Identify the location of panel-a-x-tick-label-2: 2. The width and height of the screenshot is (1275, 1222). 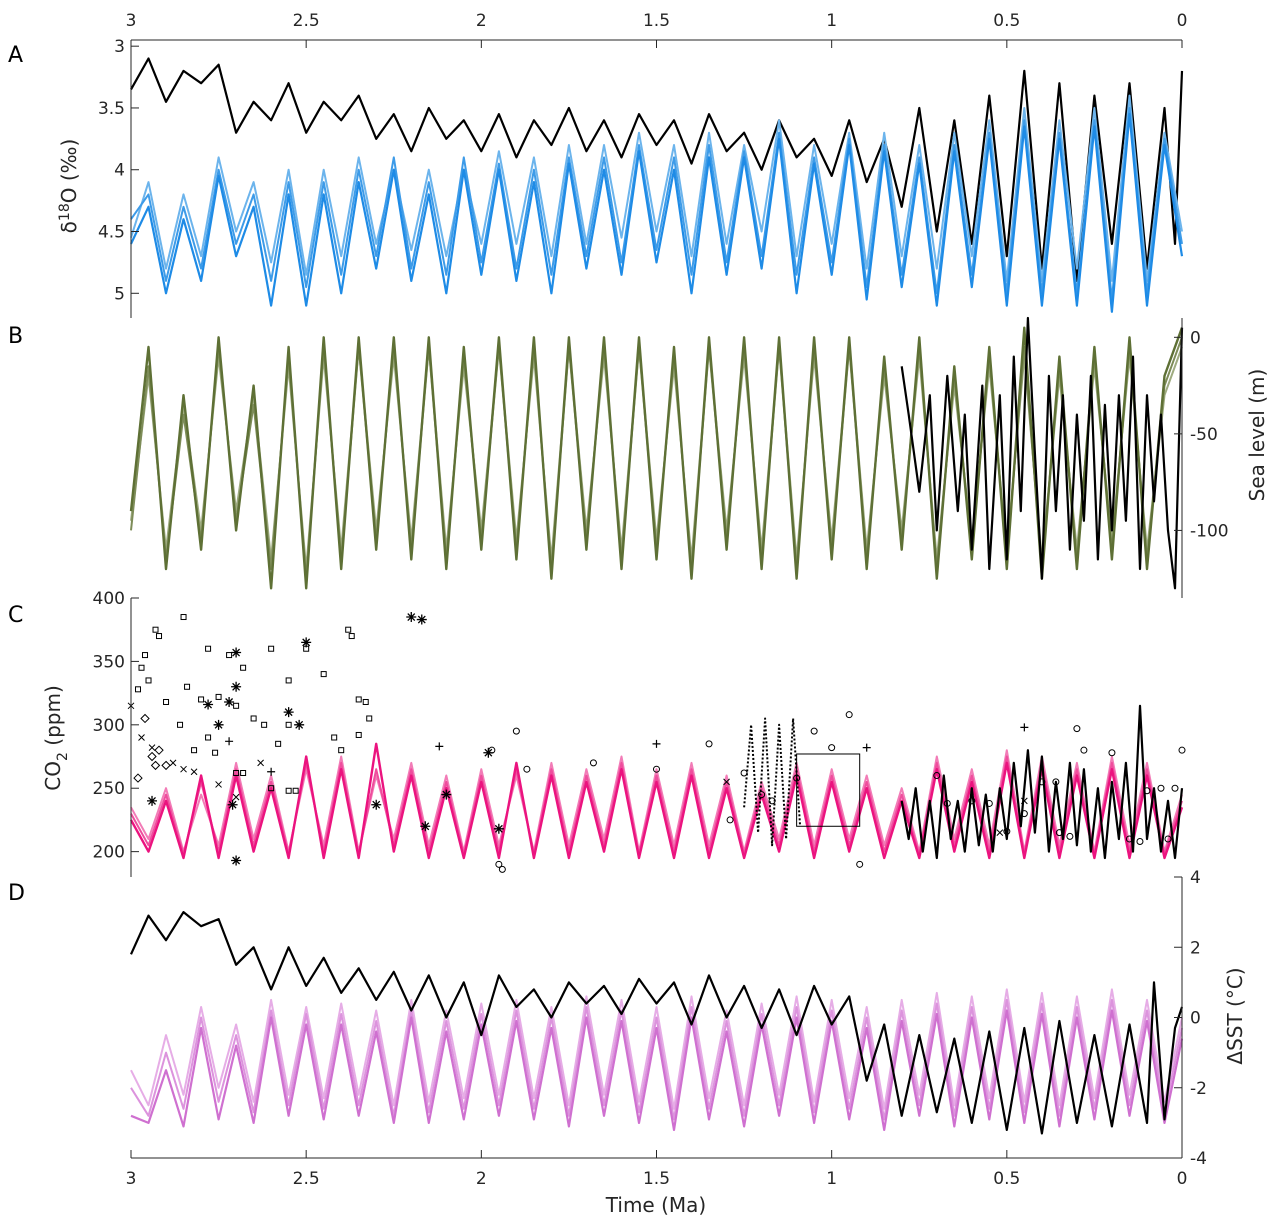
(481, 21).